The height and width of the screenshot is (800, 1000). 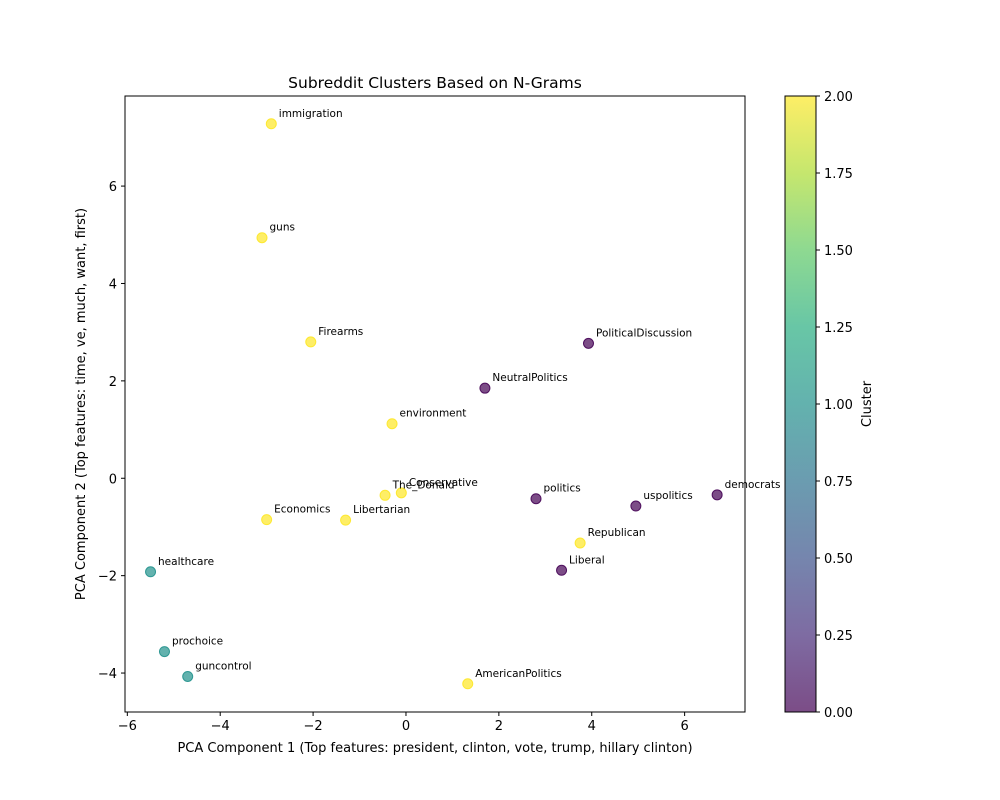 I want to click on y-tick-label: −4, so click(x=107, y=674).